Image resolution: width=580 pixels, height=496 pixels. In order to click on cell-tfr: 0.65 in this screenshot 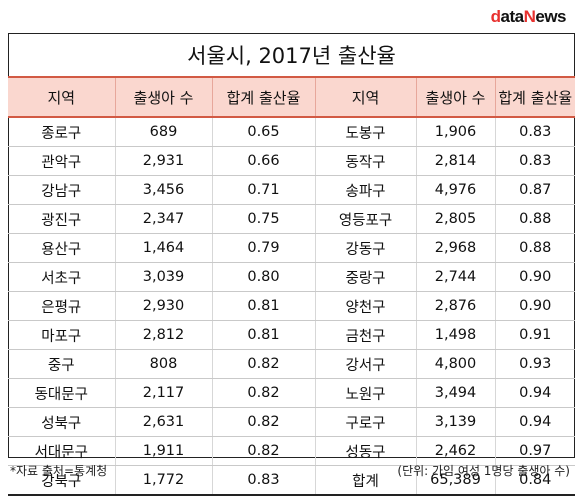, I will do `click(263, 132)`.